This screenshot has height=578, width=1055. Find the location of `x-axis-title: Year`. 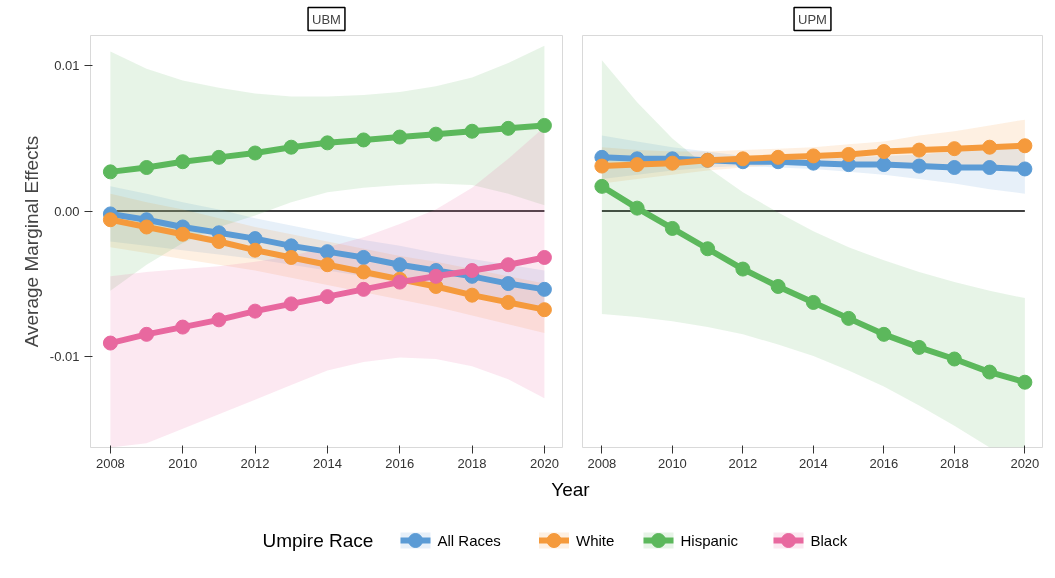

x-axis-title: Year is located at coordinates (571, 489).